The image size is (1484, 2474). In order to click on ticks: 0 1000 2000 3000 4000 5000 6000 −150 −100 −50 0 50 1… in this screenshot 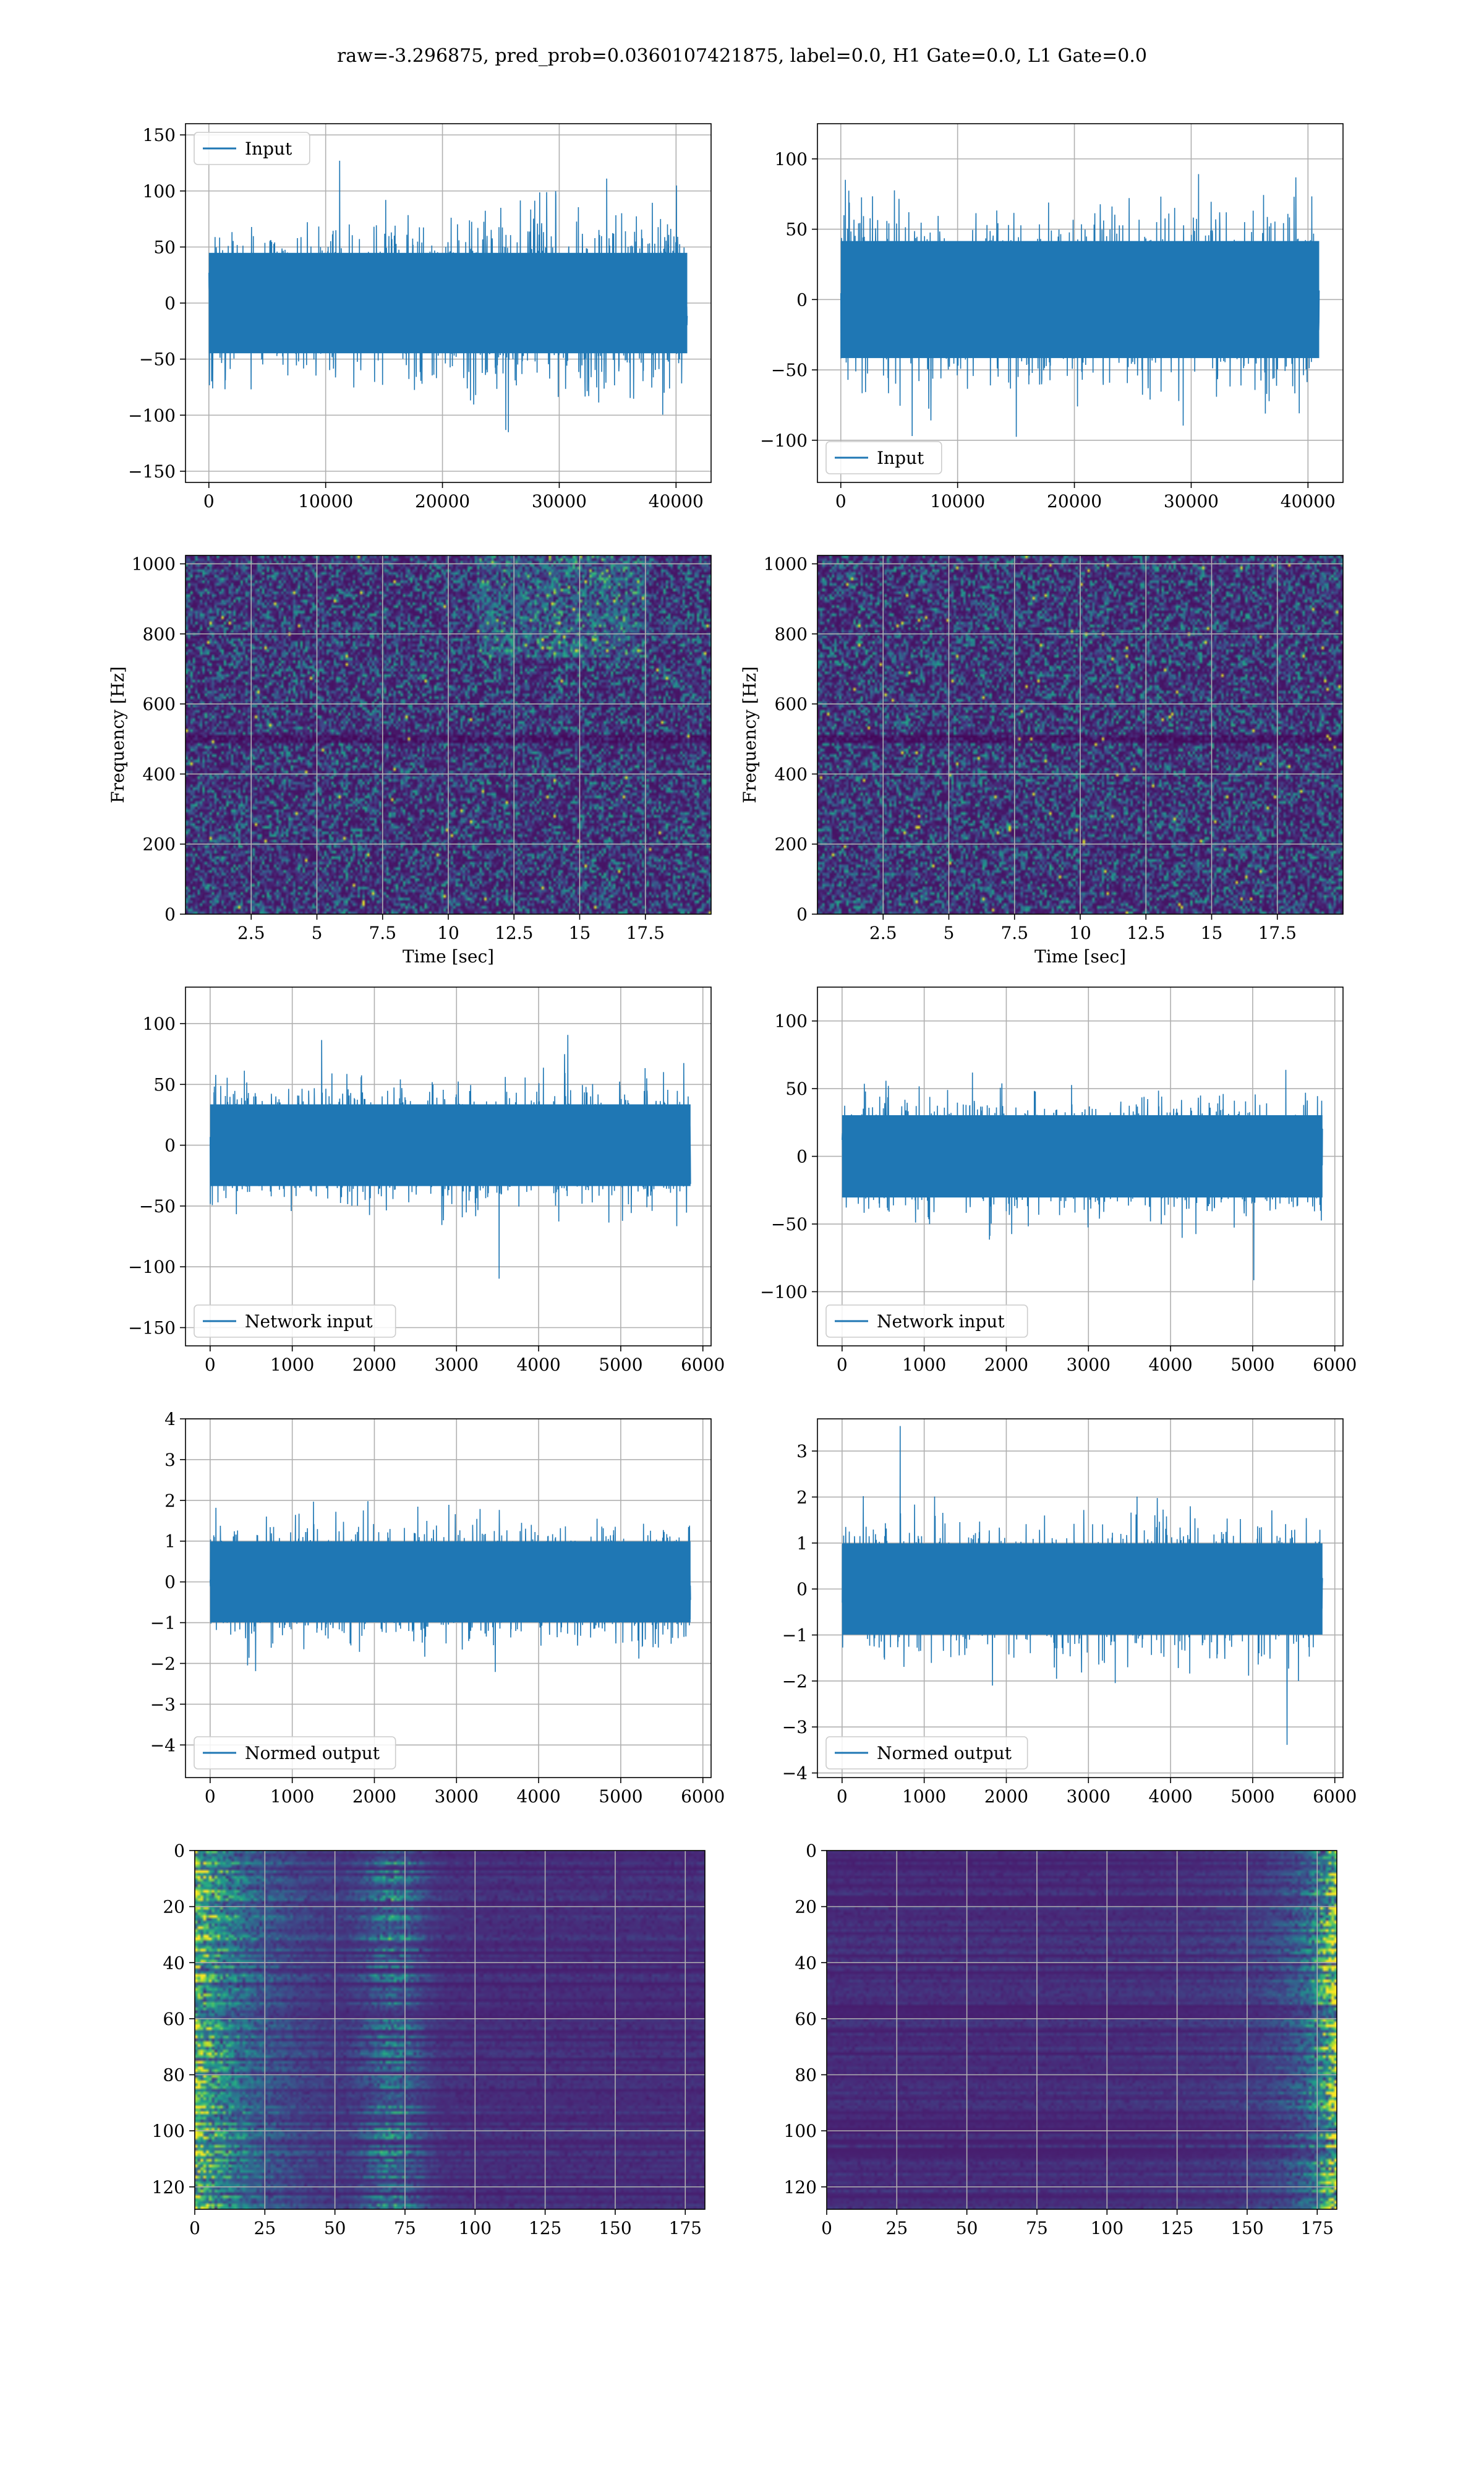, I will do `click(426, 1194)`.